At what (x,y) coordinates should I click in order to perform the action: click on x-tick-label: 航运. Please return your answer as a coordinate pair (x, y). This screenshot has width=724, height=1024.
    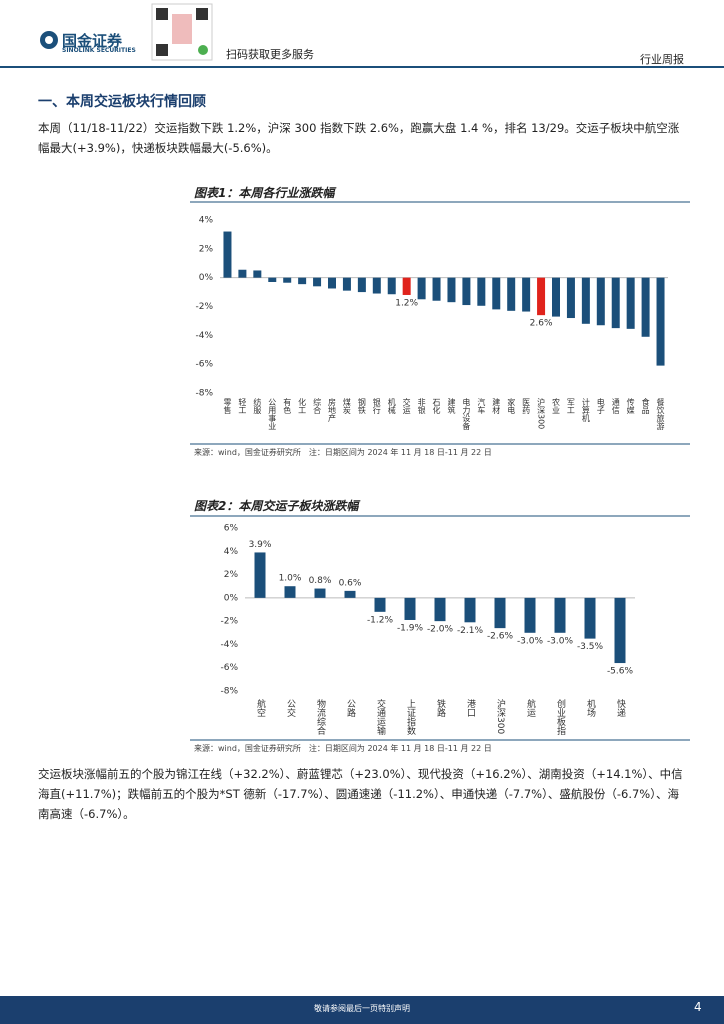
    Looking at the image, I should click on (530, 708).